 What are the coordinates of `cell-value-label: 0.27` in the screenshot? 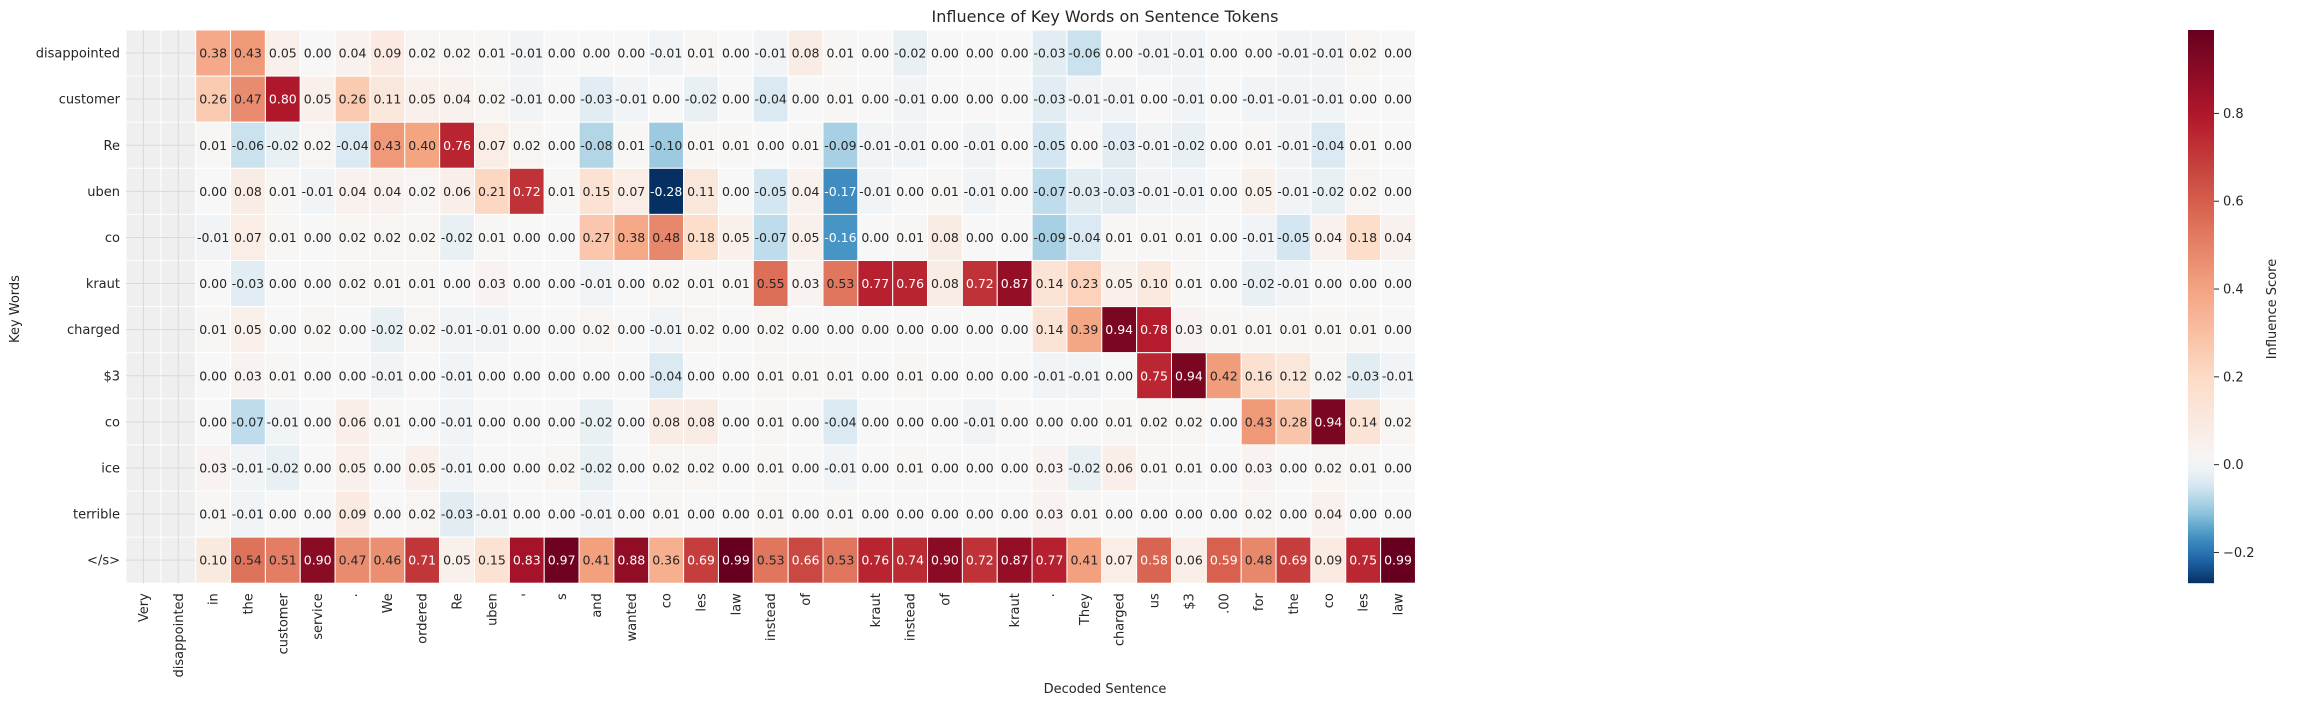 It's located at (597, 237).